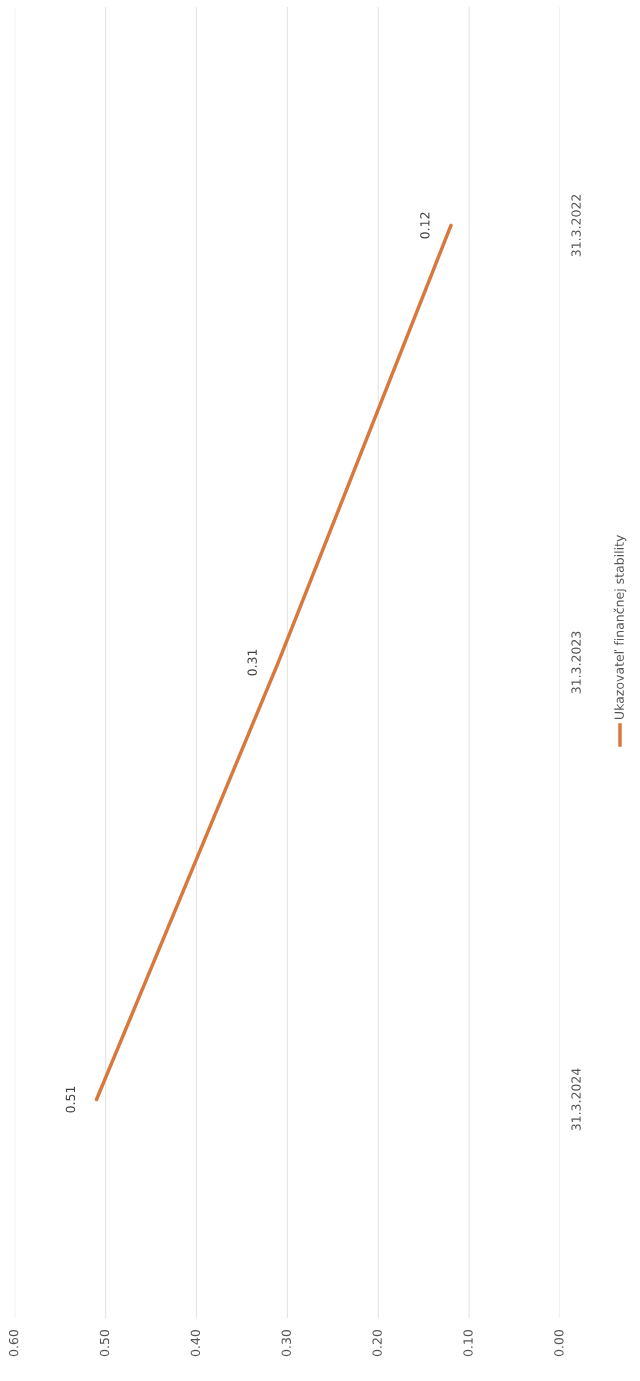 This screenshot has width=640, height=1381. Describe the element at coordinates (70, 1099) in the screenshot. I see `data-label: 0.51` at that location.